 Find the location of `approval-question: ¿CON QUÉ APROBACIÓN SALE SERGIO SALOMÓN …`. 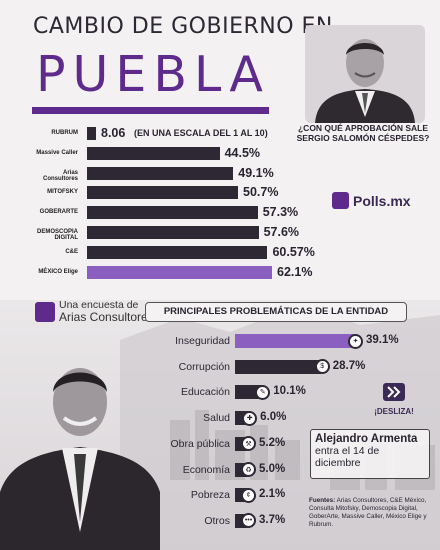

approval-question: ¿CON QUÉ APROBACIÓN SALE SERGIO SALOMÓN … is located at coordinates (363, 133).